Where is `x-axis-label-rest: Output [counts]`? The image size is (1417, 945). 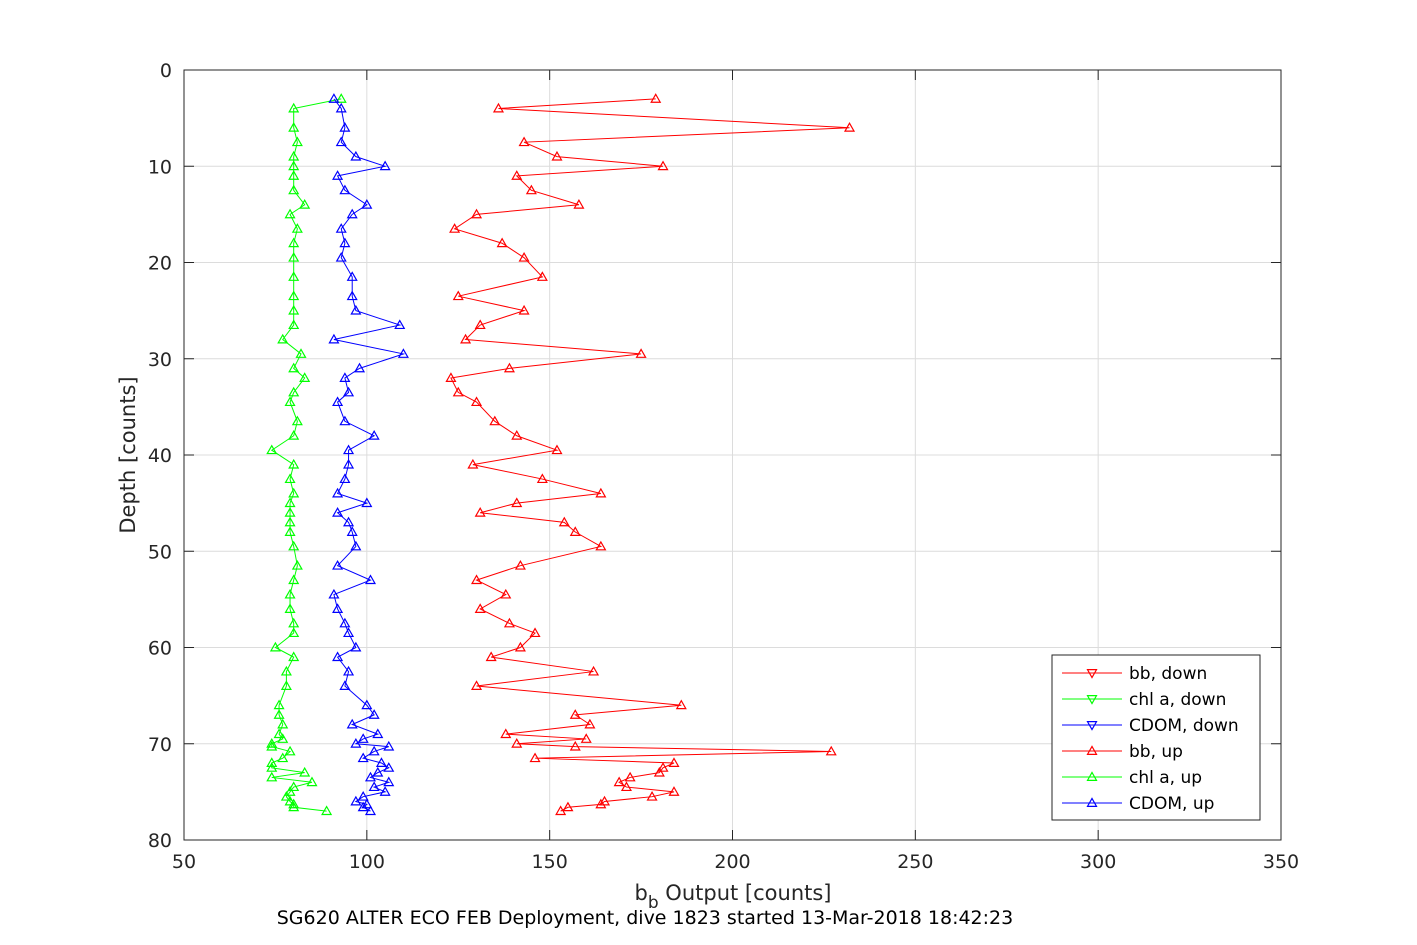 x-axis-label-rest: Output [counts] is located at coordinates (745, 893).